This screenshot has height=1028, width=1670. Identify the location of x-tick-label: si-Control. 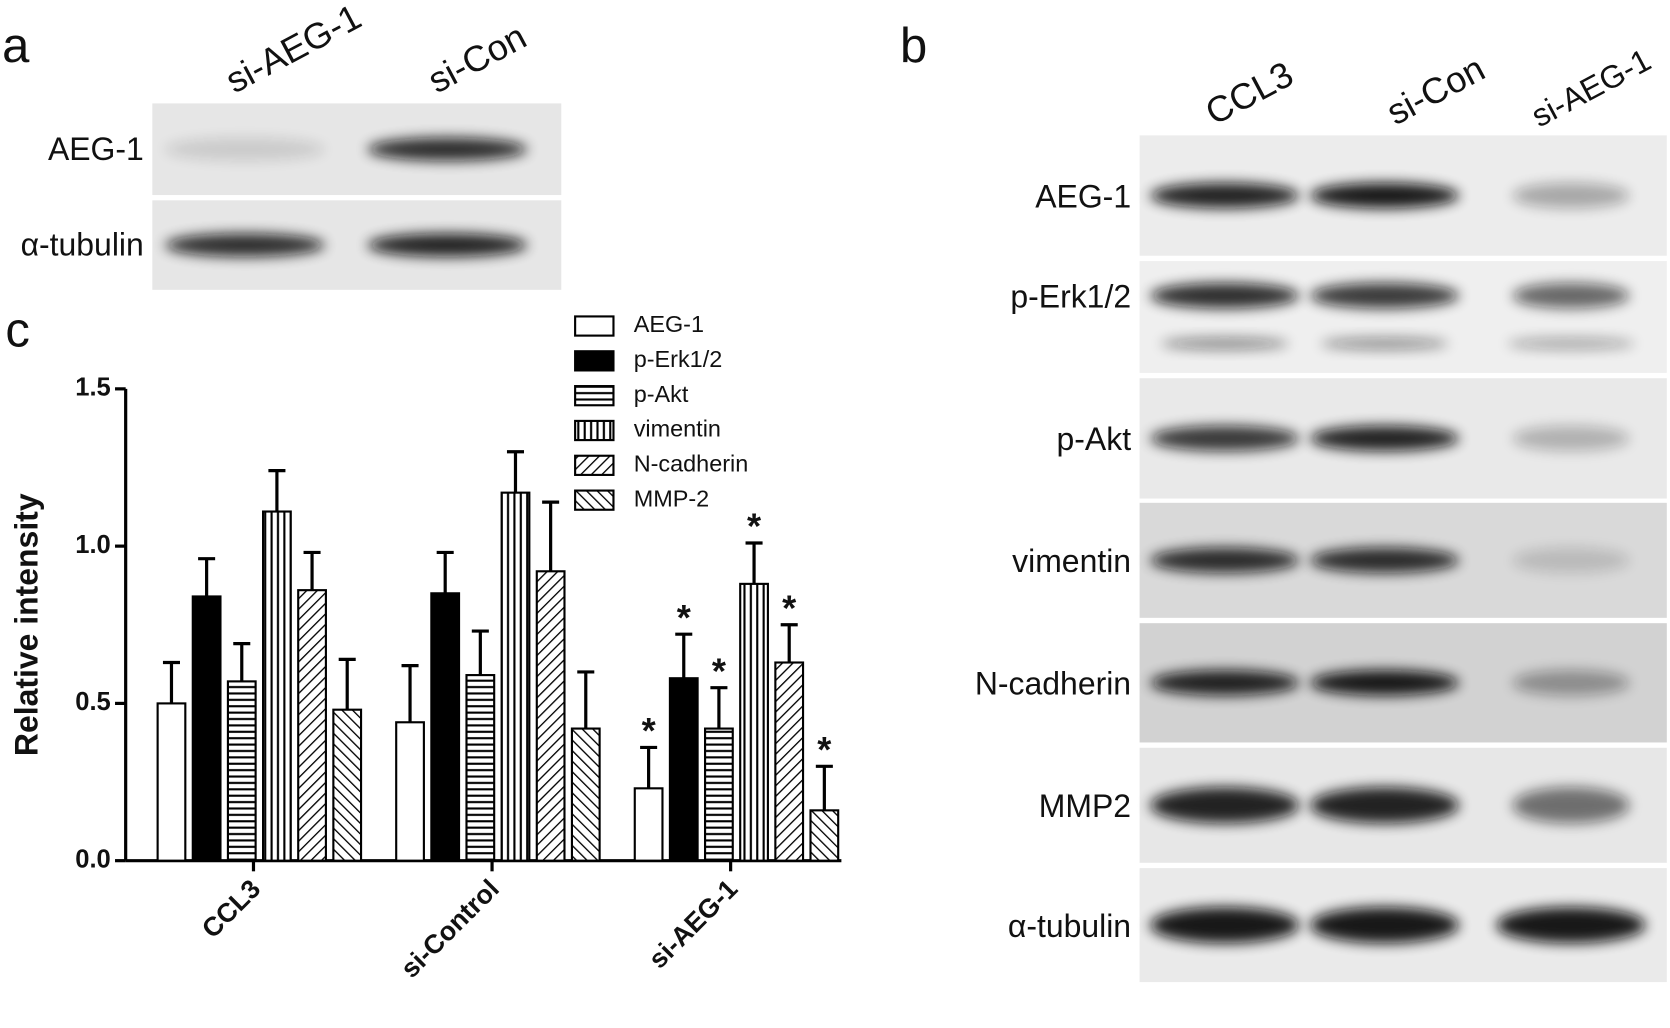
(450, 929).